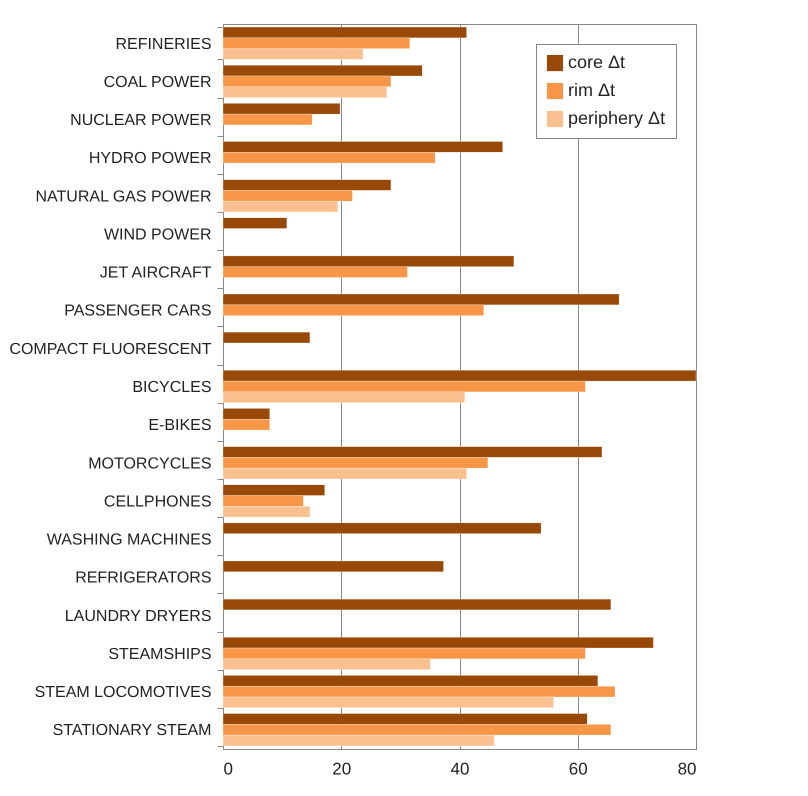 The height and width of the screenshot is (796, 808). What do you see at coordinates (123, 693) in the screenshot?
I see `y-tick-label: STEAM LOCOMOTIVES` at bounding box center [123, 693].